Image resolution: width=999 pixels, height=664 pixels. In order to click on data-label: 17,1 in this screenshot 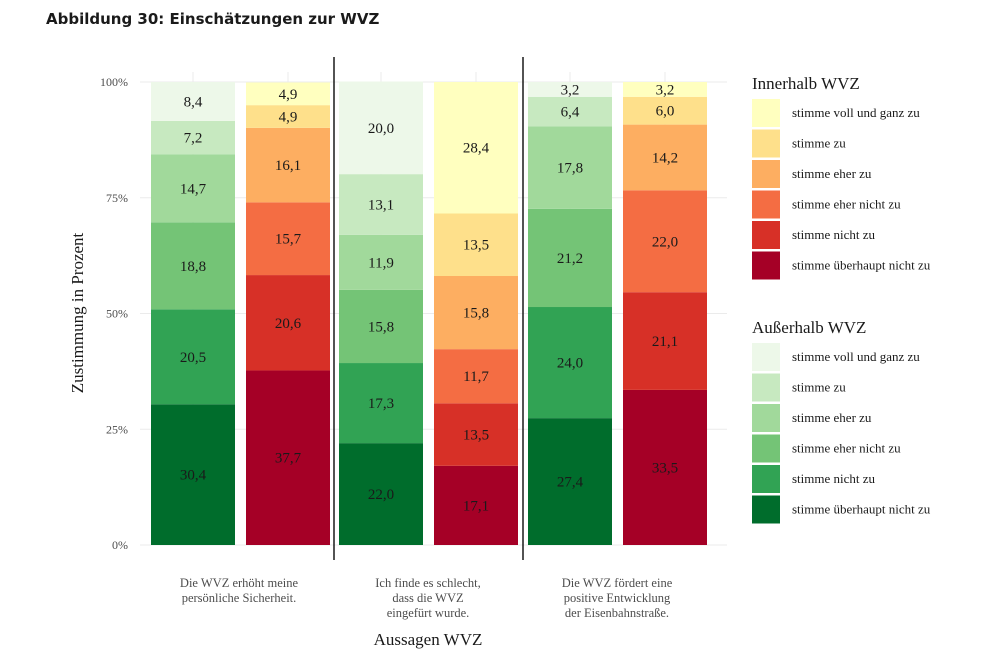, I will do `click(476, 506)`.